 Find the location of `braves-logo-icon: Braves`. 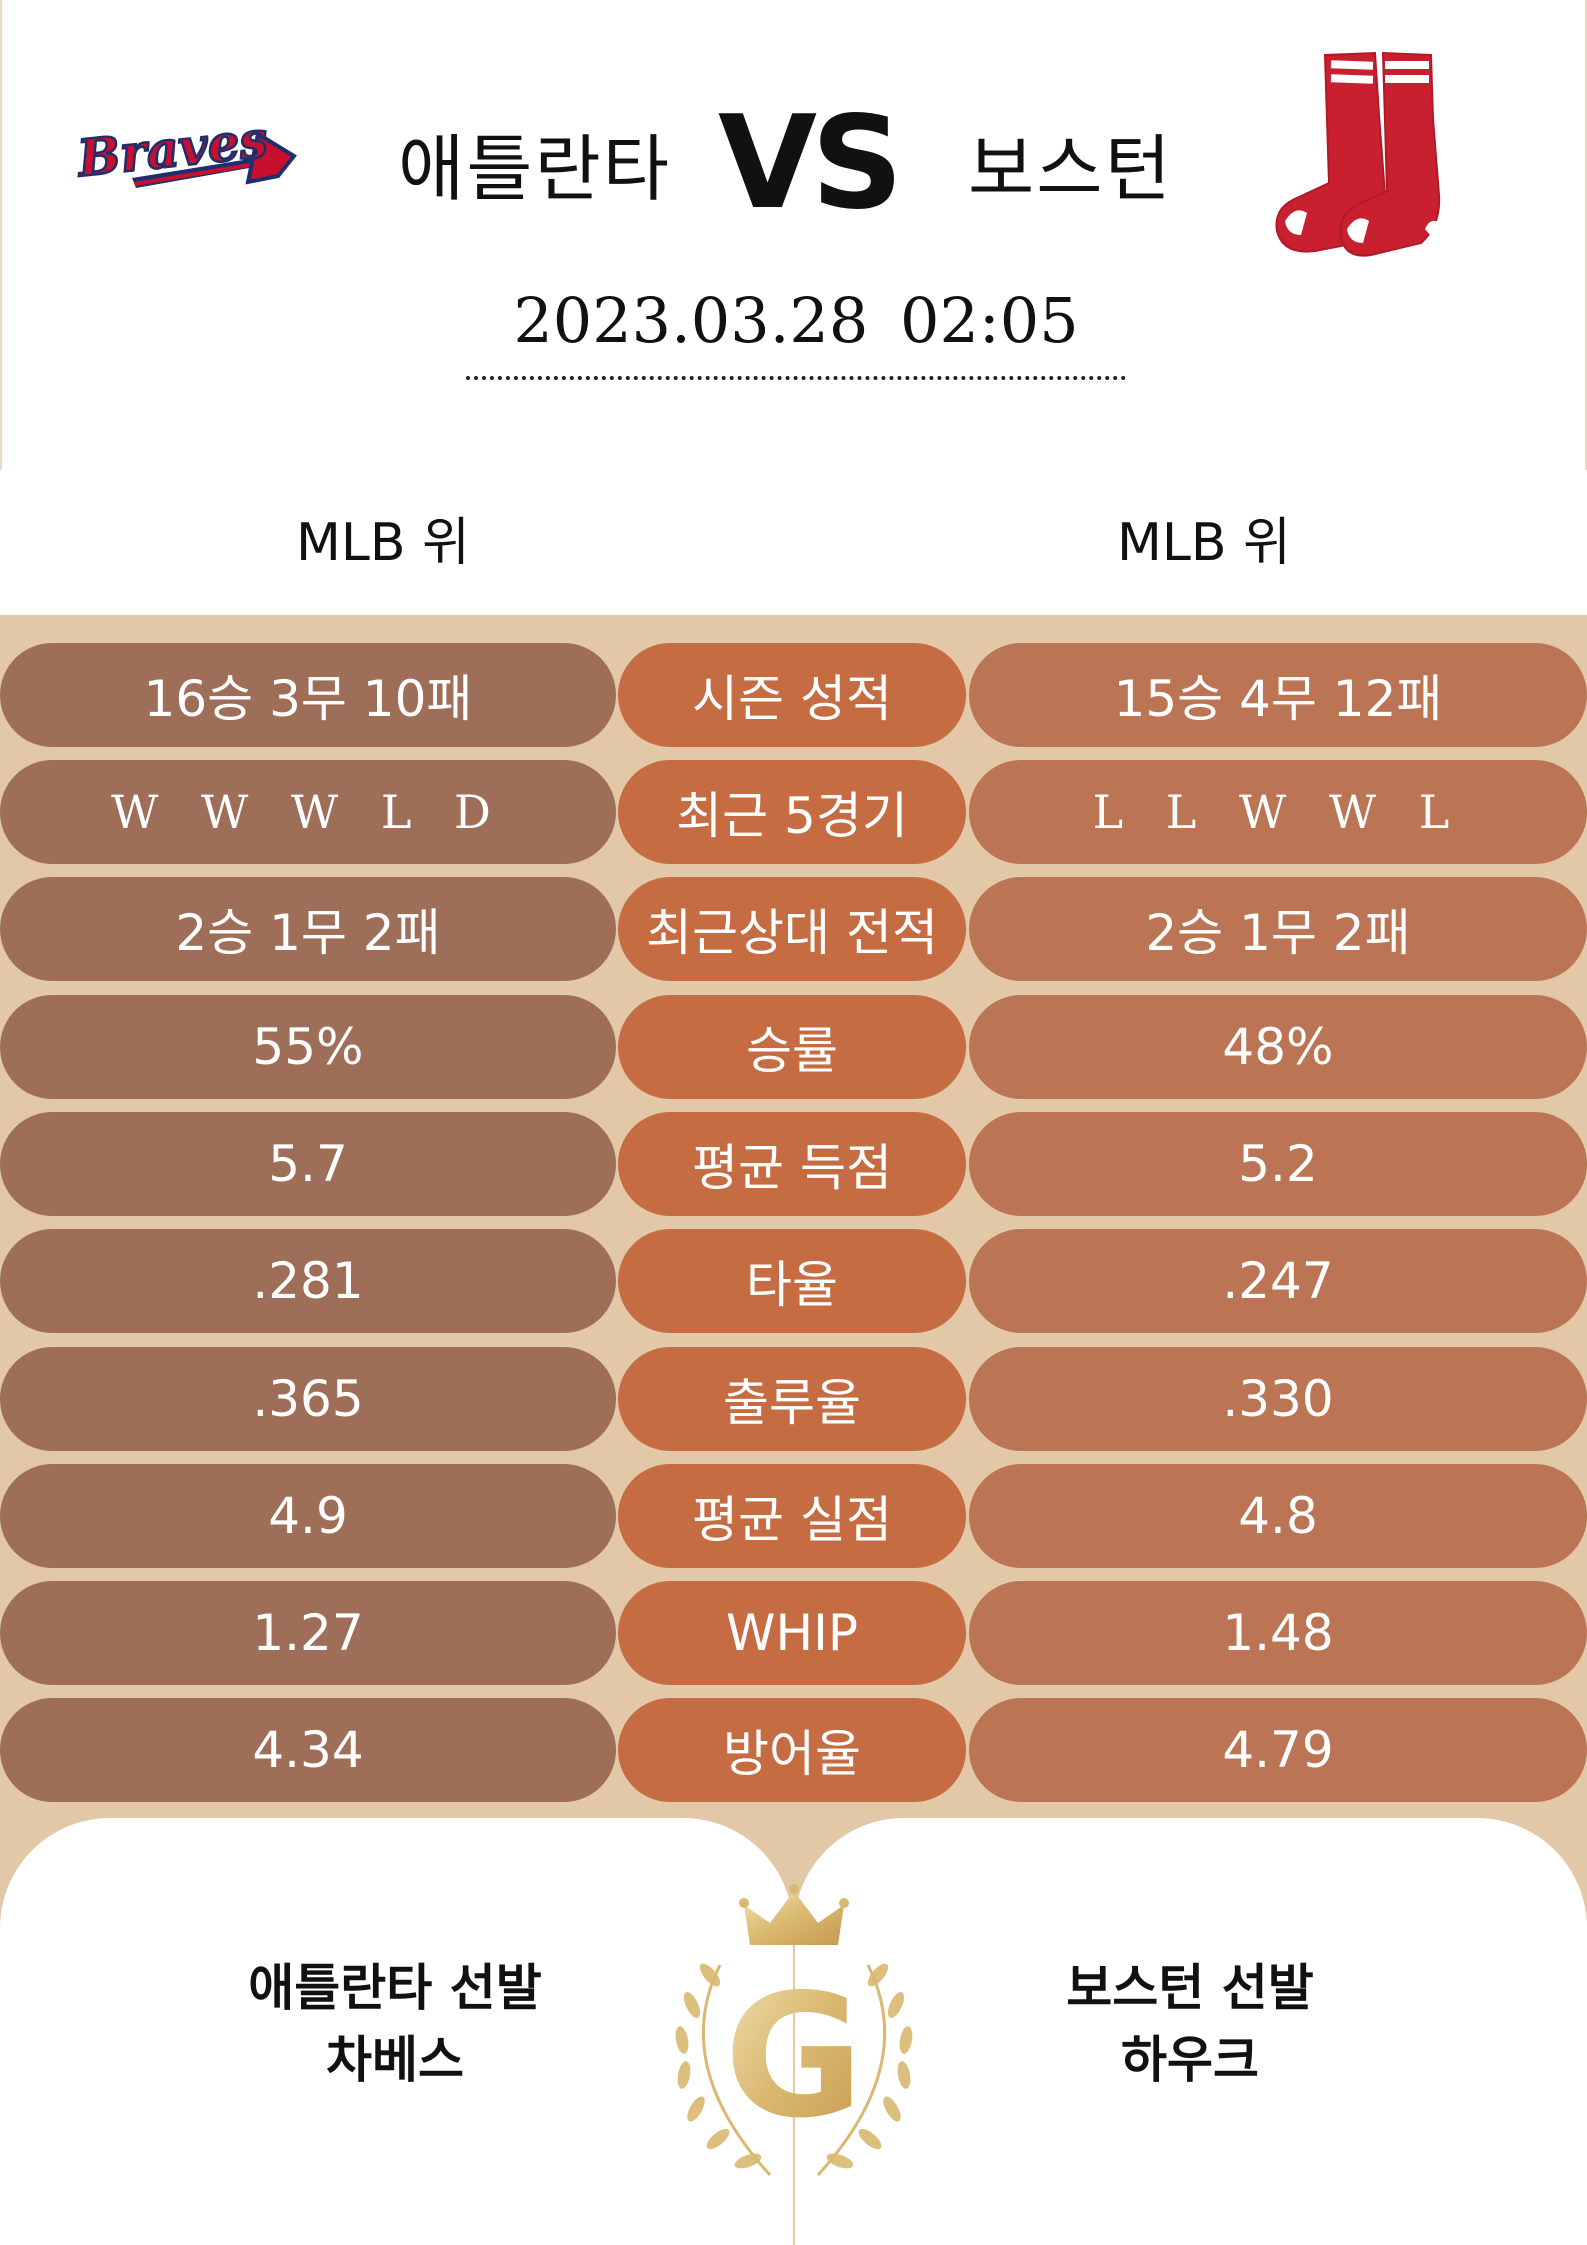

braves-logo-icon: Braves is located at coordinates (184, 150).